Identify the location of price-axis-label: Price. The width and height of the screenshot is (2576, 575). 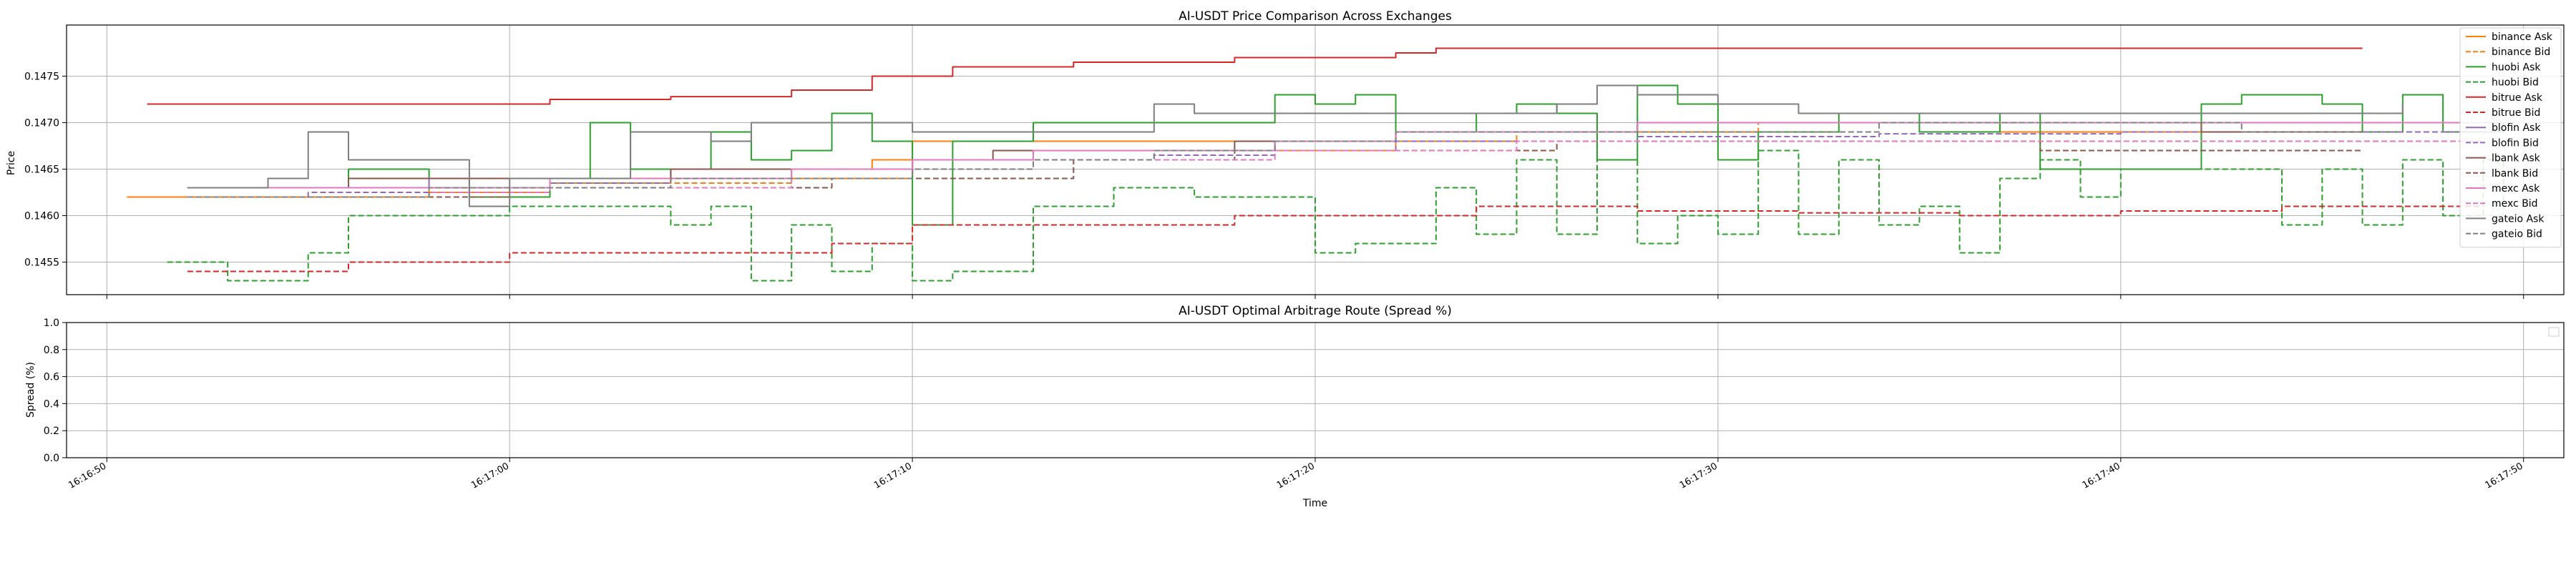
(11, 163).